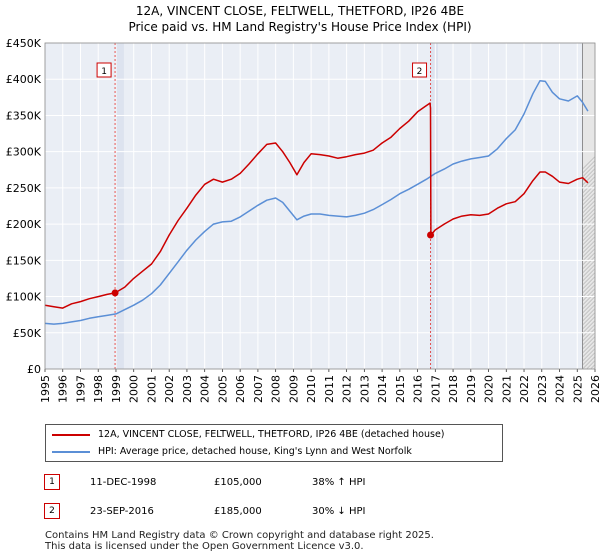 Image resolution: width=600 pixels, height=560 pixels. Describe the element at coordinates (293, 389) in the screenshot. I see `x-tick-label: 2009` at that location.